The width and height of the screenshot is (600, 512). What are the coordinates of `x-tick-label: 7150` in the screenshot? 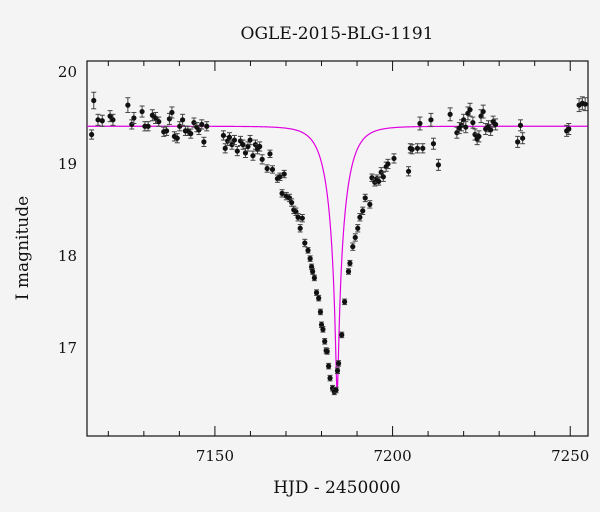 It's located at (215, 456).